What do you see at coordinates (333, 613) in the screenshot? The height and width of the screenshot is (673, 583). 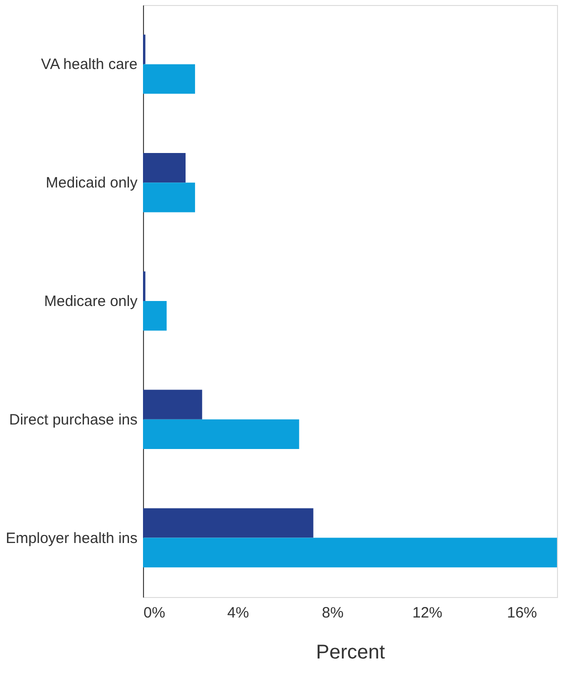 I see `x-tick-label: 8%` at bounding box center [333, 613].